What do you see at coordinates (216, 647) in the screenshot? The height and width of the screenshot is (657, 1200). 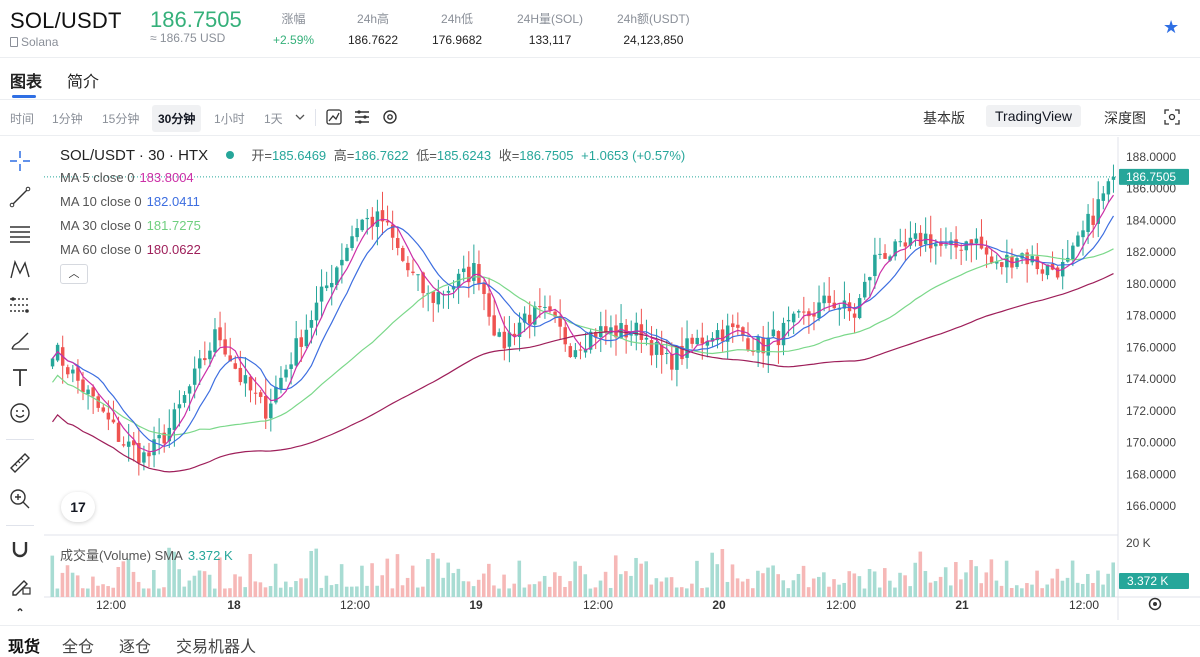 I see `tab-trading-bot: 交易机器人` at bounding box center [216, 647].